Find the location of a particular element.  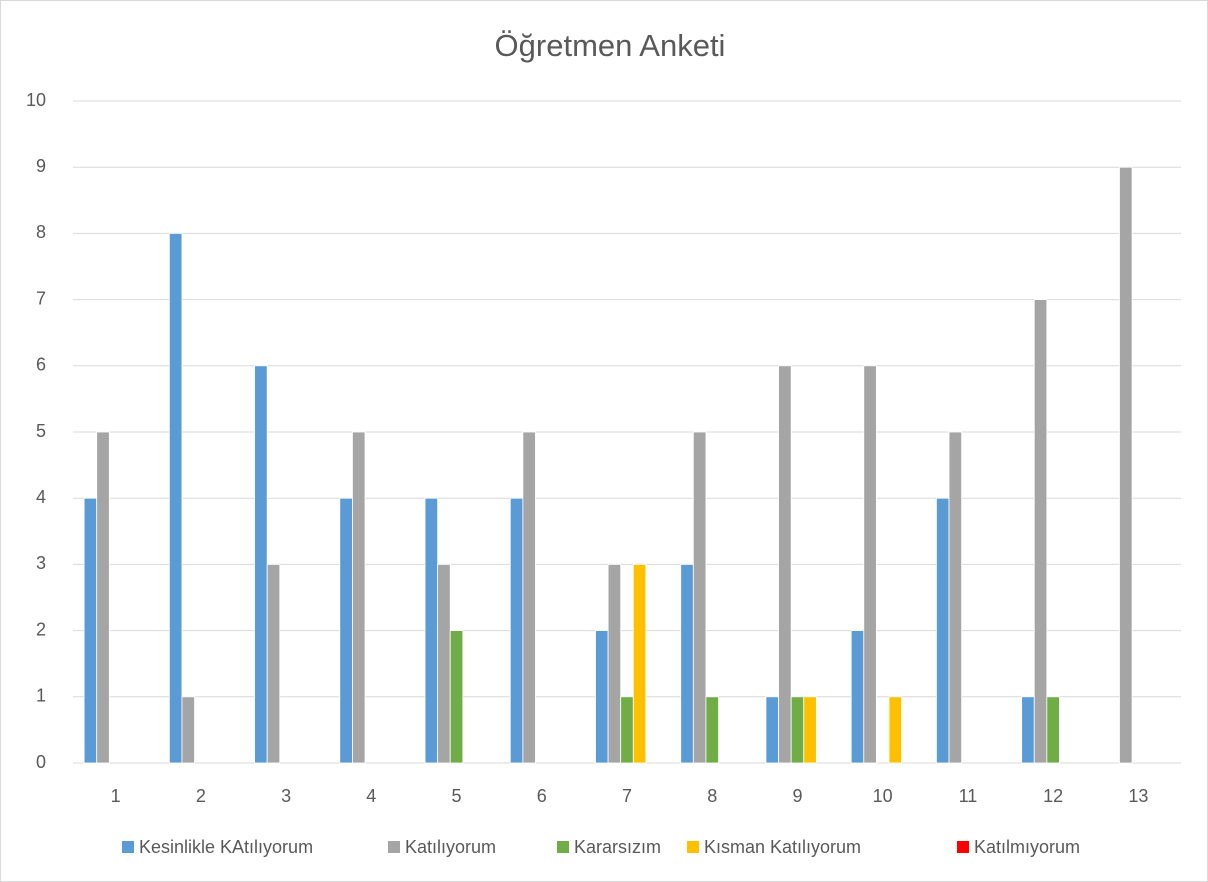

x-tick-label: 4 is located at coordinates (371, 796).